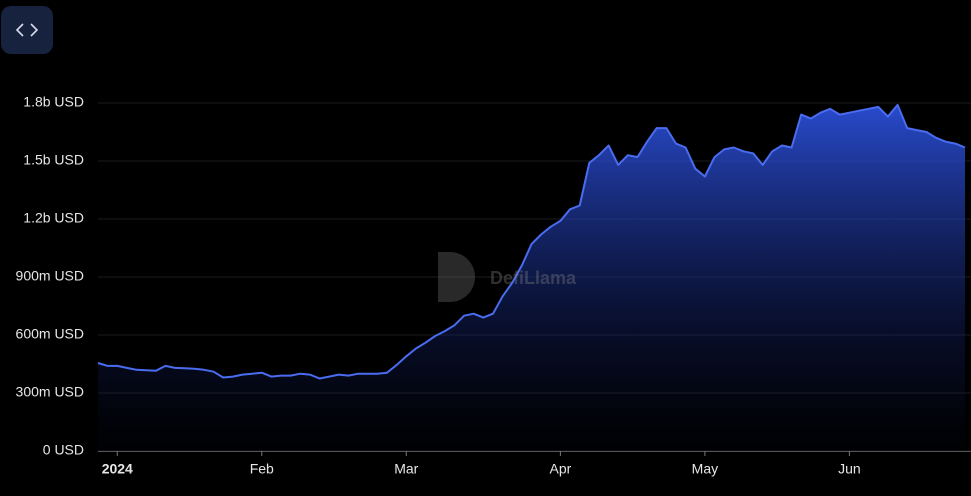 This screenshot has width=971, height=496. Describe the element at coordinates (63, 450) in the screenshot. I see `y-tick-label: 0 USD` at that location.